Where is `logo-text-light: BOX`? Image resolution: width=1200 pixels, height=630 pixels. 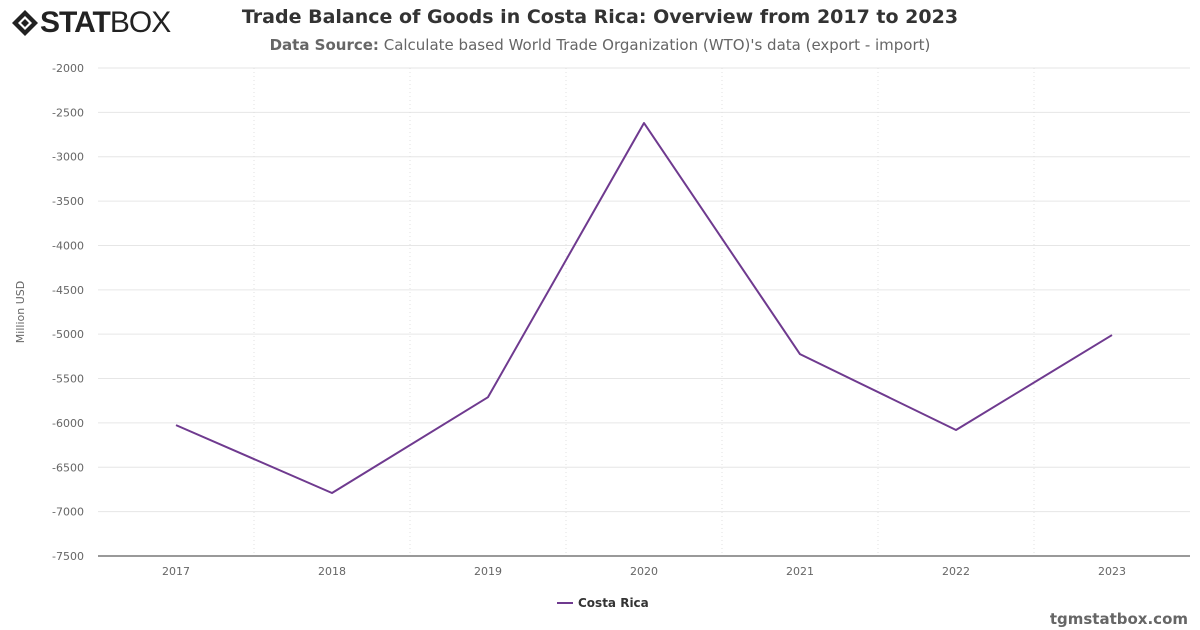 logo-text-light: BOX is located at coordinates (140, 22).